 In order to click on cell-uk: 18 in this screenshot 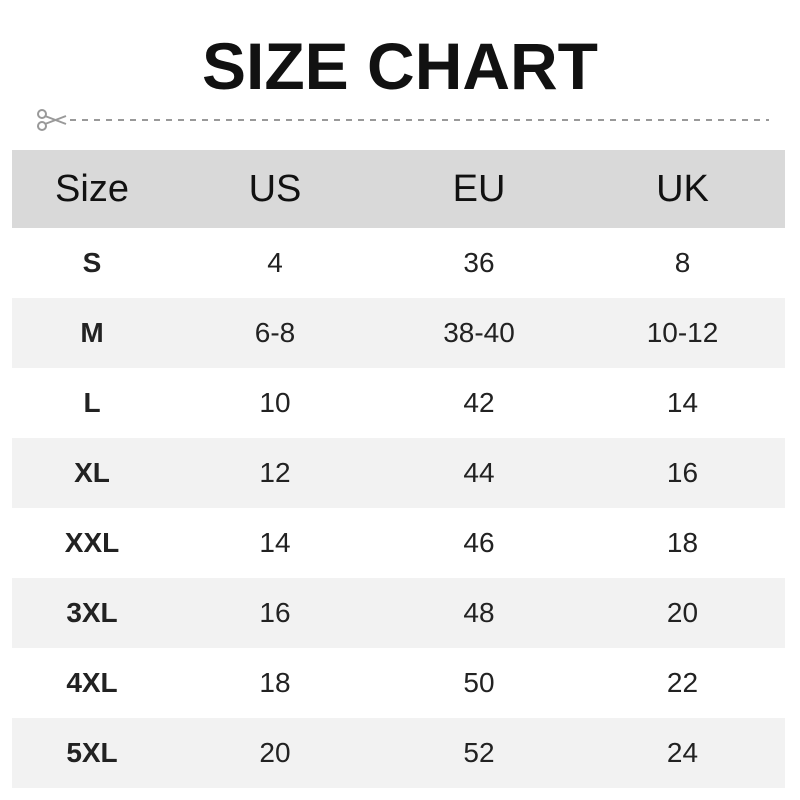, I will do `click(682, 542)`.